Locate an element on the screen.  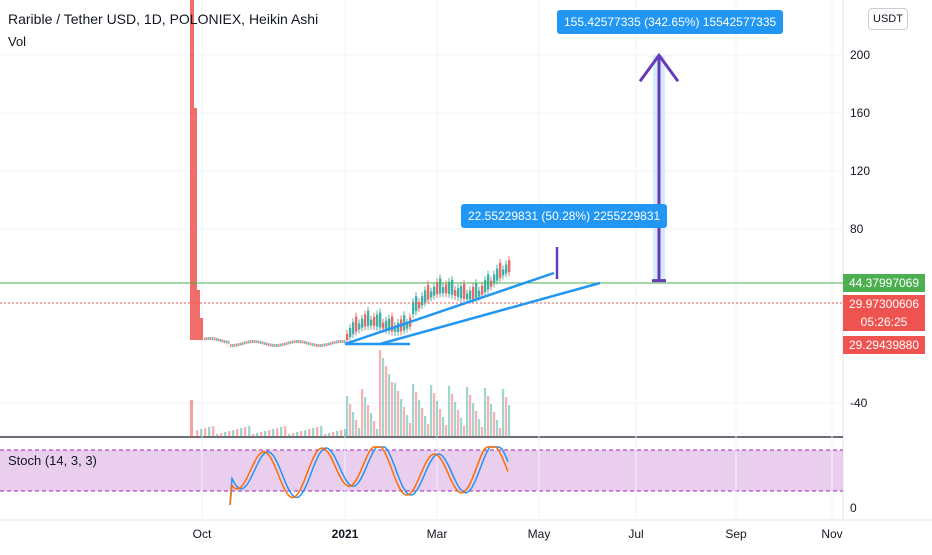
currency-unit-button: USDT is located at coordinates (888, 19).